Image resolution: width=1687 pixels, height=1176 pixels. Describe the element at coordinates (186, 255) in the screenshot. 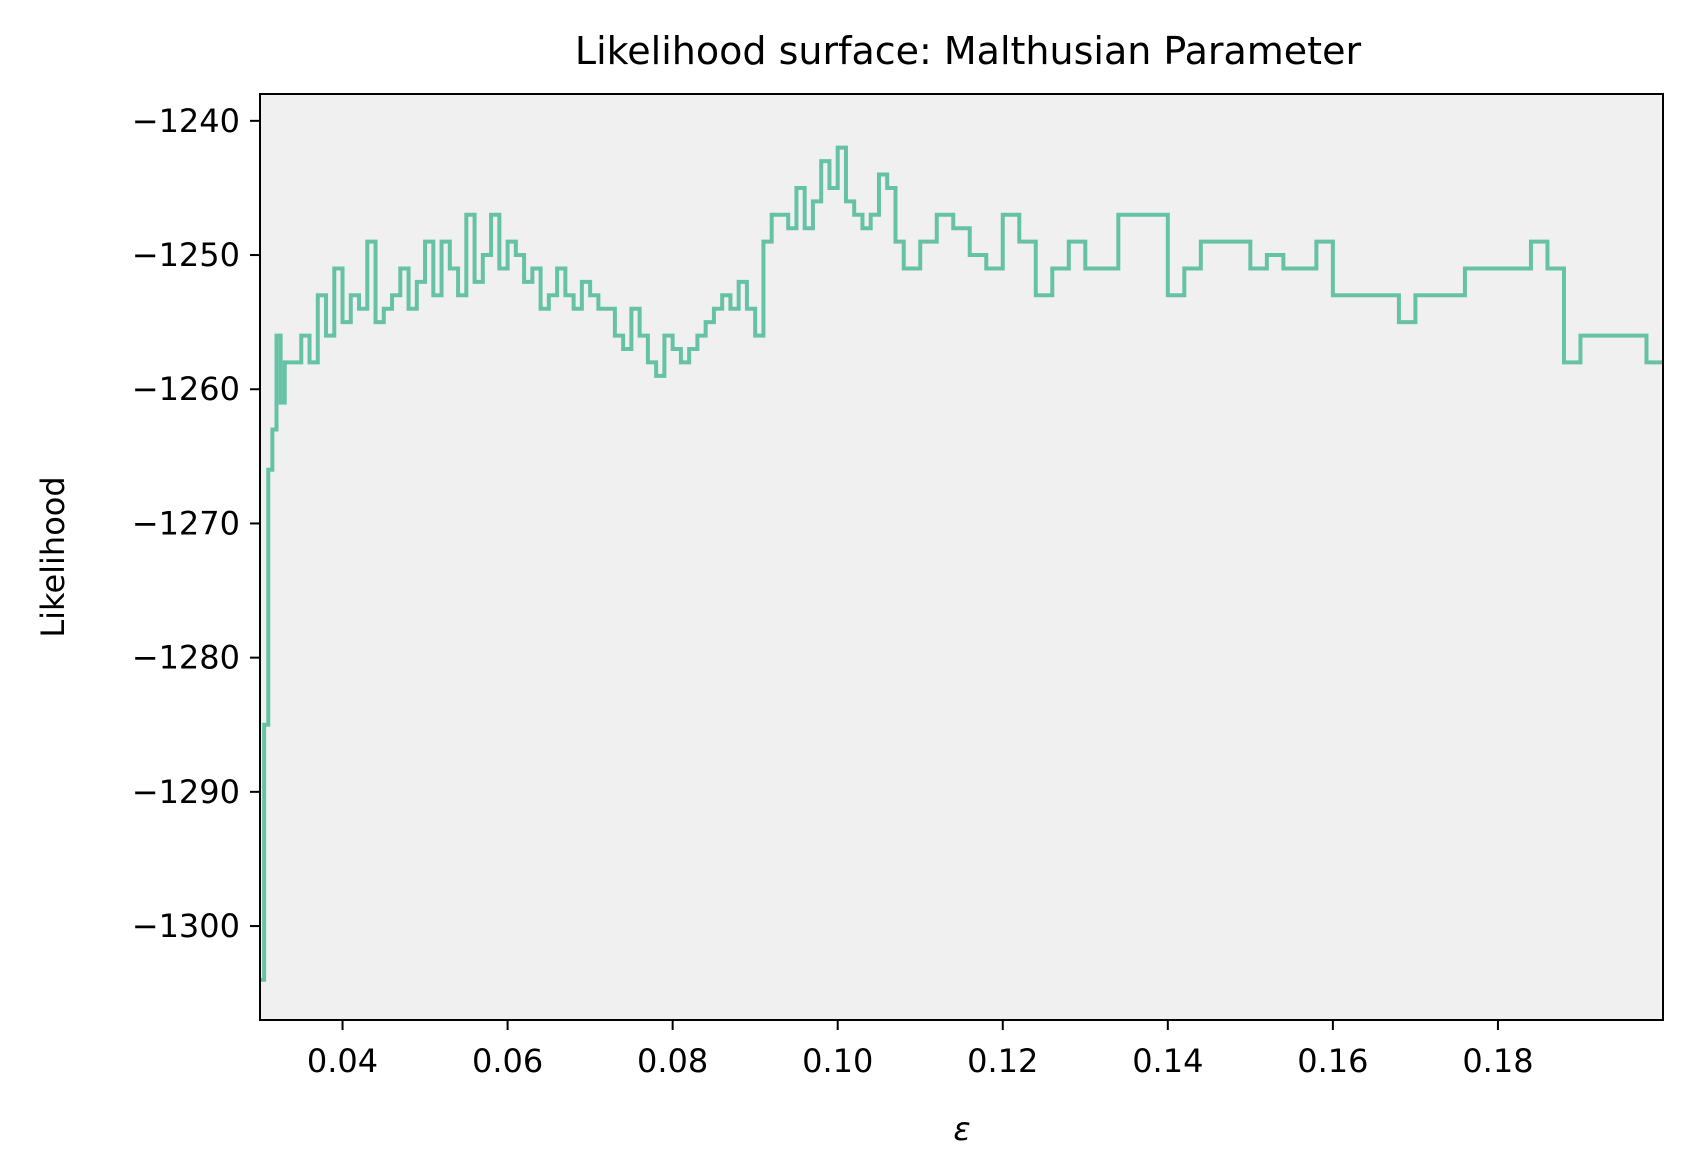

I see `y-tick-label: −1250` at that location.